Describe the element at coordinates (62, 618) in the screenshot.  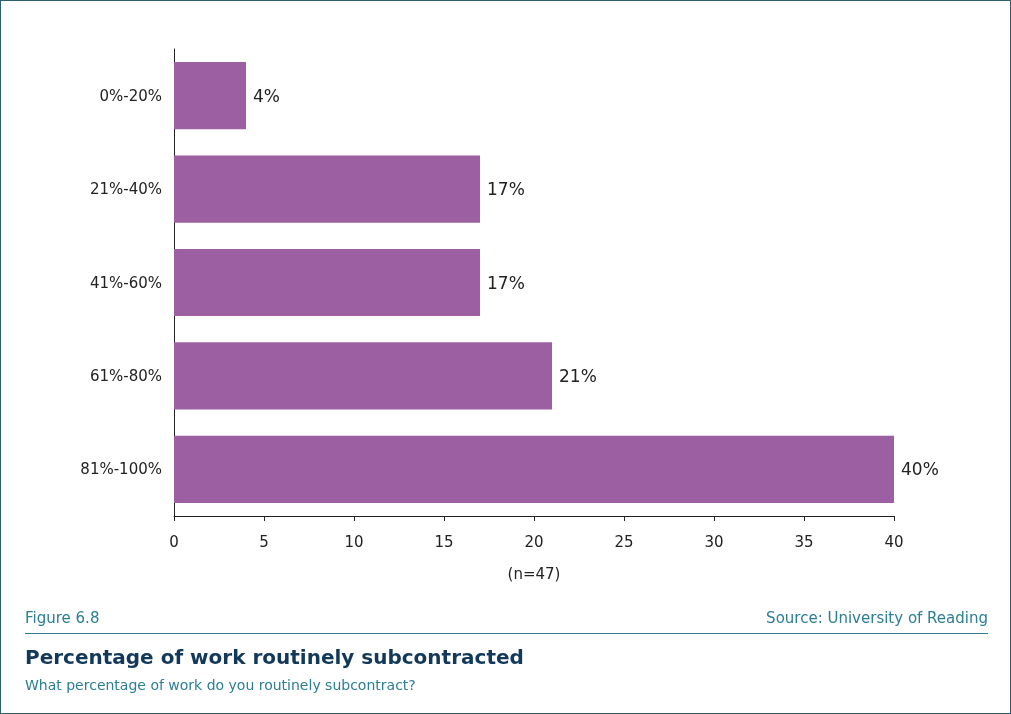
I see `caption: Figure 6.8` at that location.